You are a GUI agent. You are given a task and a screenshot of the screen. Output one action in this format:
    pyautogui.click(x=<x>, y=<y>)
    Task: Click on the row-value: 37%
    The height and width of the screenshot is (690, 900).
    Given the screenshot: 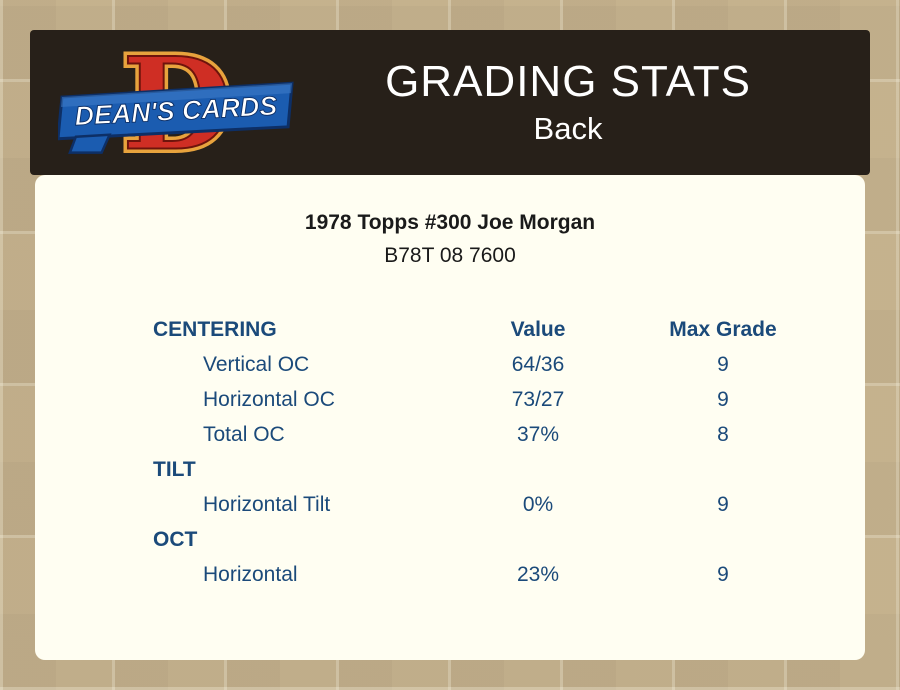 What is the action you would take?
    pyautogui.click(x=538, y=434)
    